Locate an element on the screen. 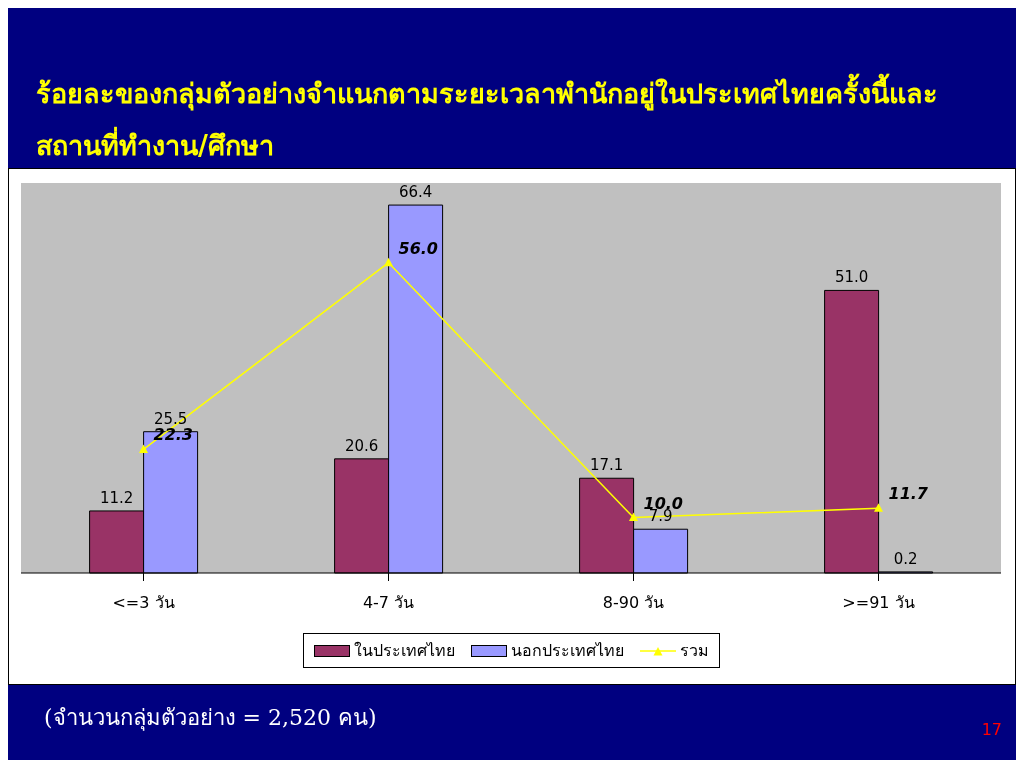  data-label: 20.6 is located at coordinates (361, 445).